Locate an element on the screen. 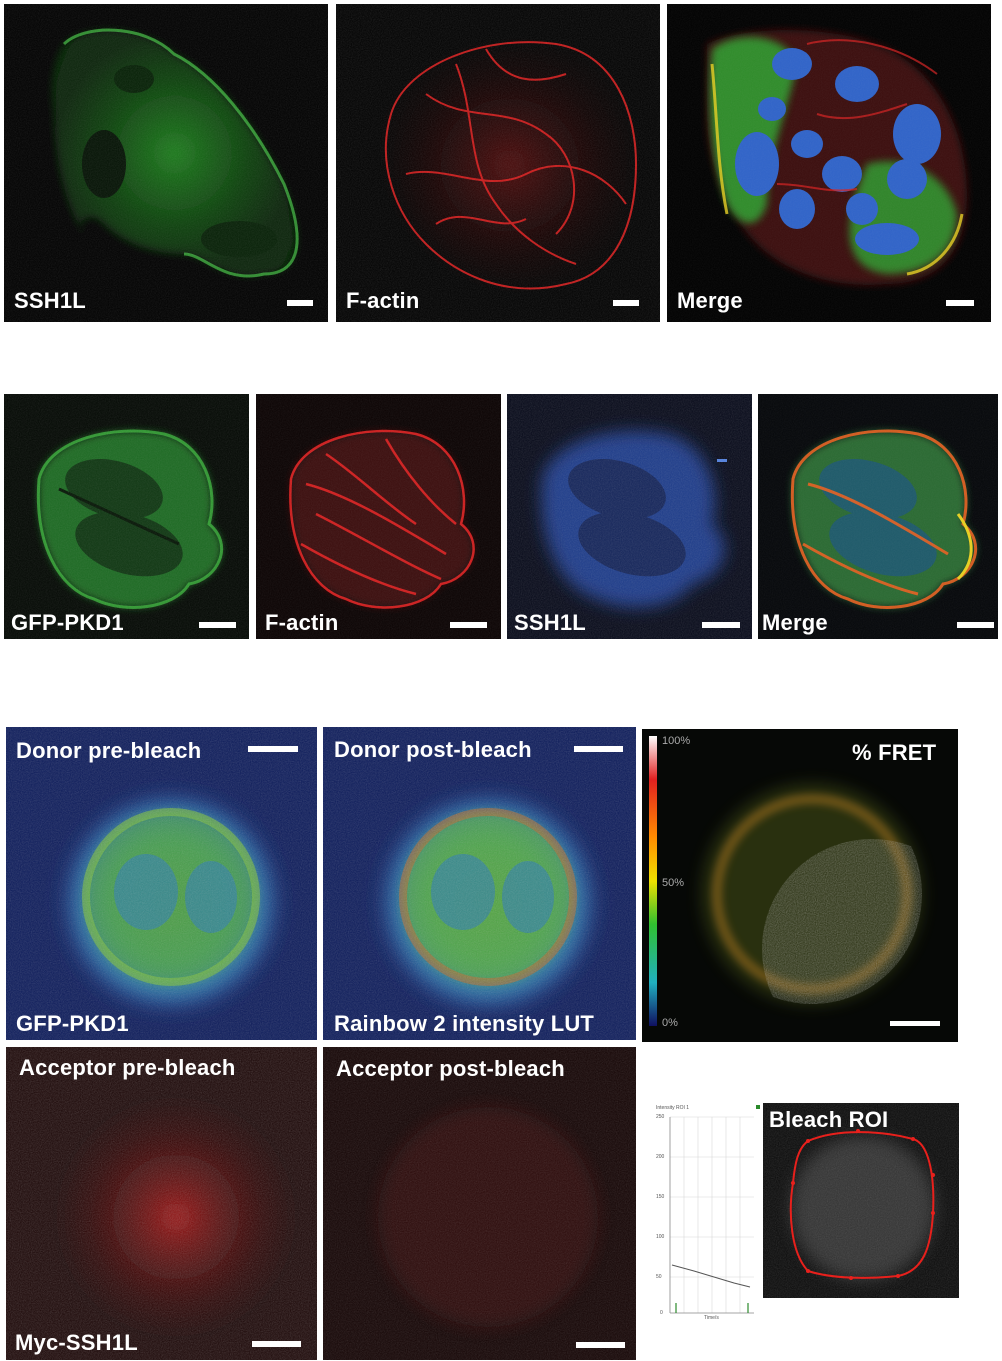  ssh1l-panel-2: SSH1L is located at coordinates (629, 516).